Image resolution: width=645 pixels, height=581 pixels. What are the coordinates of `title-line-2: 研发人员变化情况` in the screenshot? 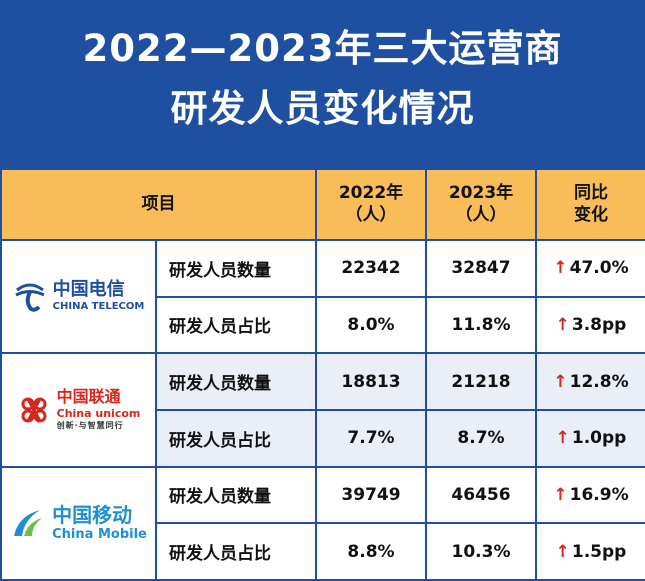 It's located at (322, 108).